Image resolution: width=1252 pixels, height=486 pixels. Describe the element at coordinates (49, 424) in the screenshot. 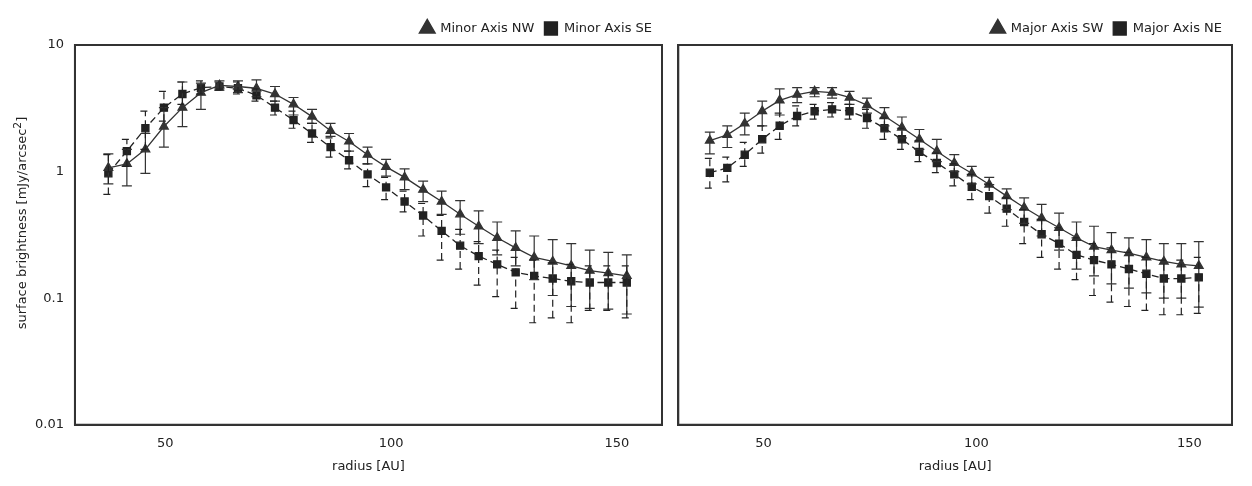

I see `y-tick-label: 0.01` at that location.